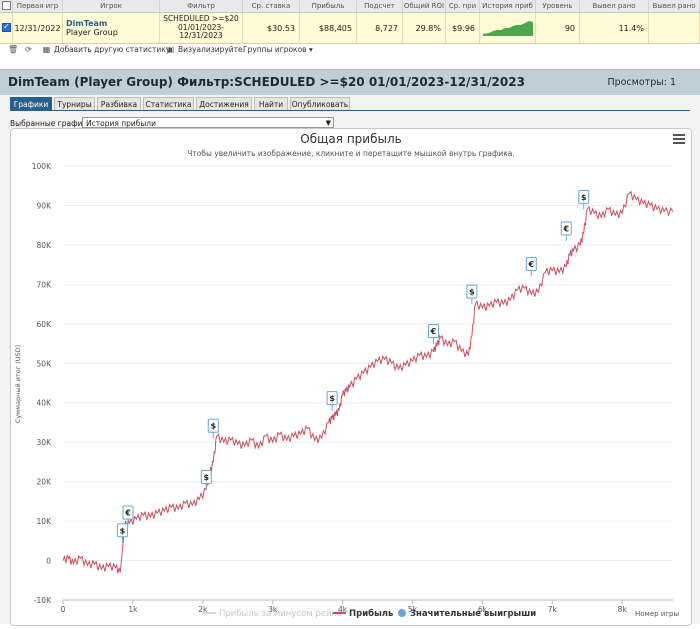 This screenshot has width=700, height=629. I want to click on column-header: Ср. ставка, so click(271, 6).